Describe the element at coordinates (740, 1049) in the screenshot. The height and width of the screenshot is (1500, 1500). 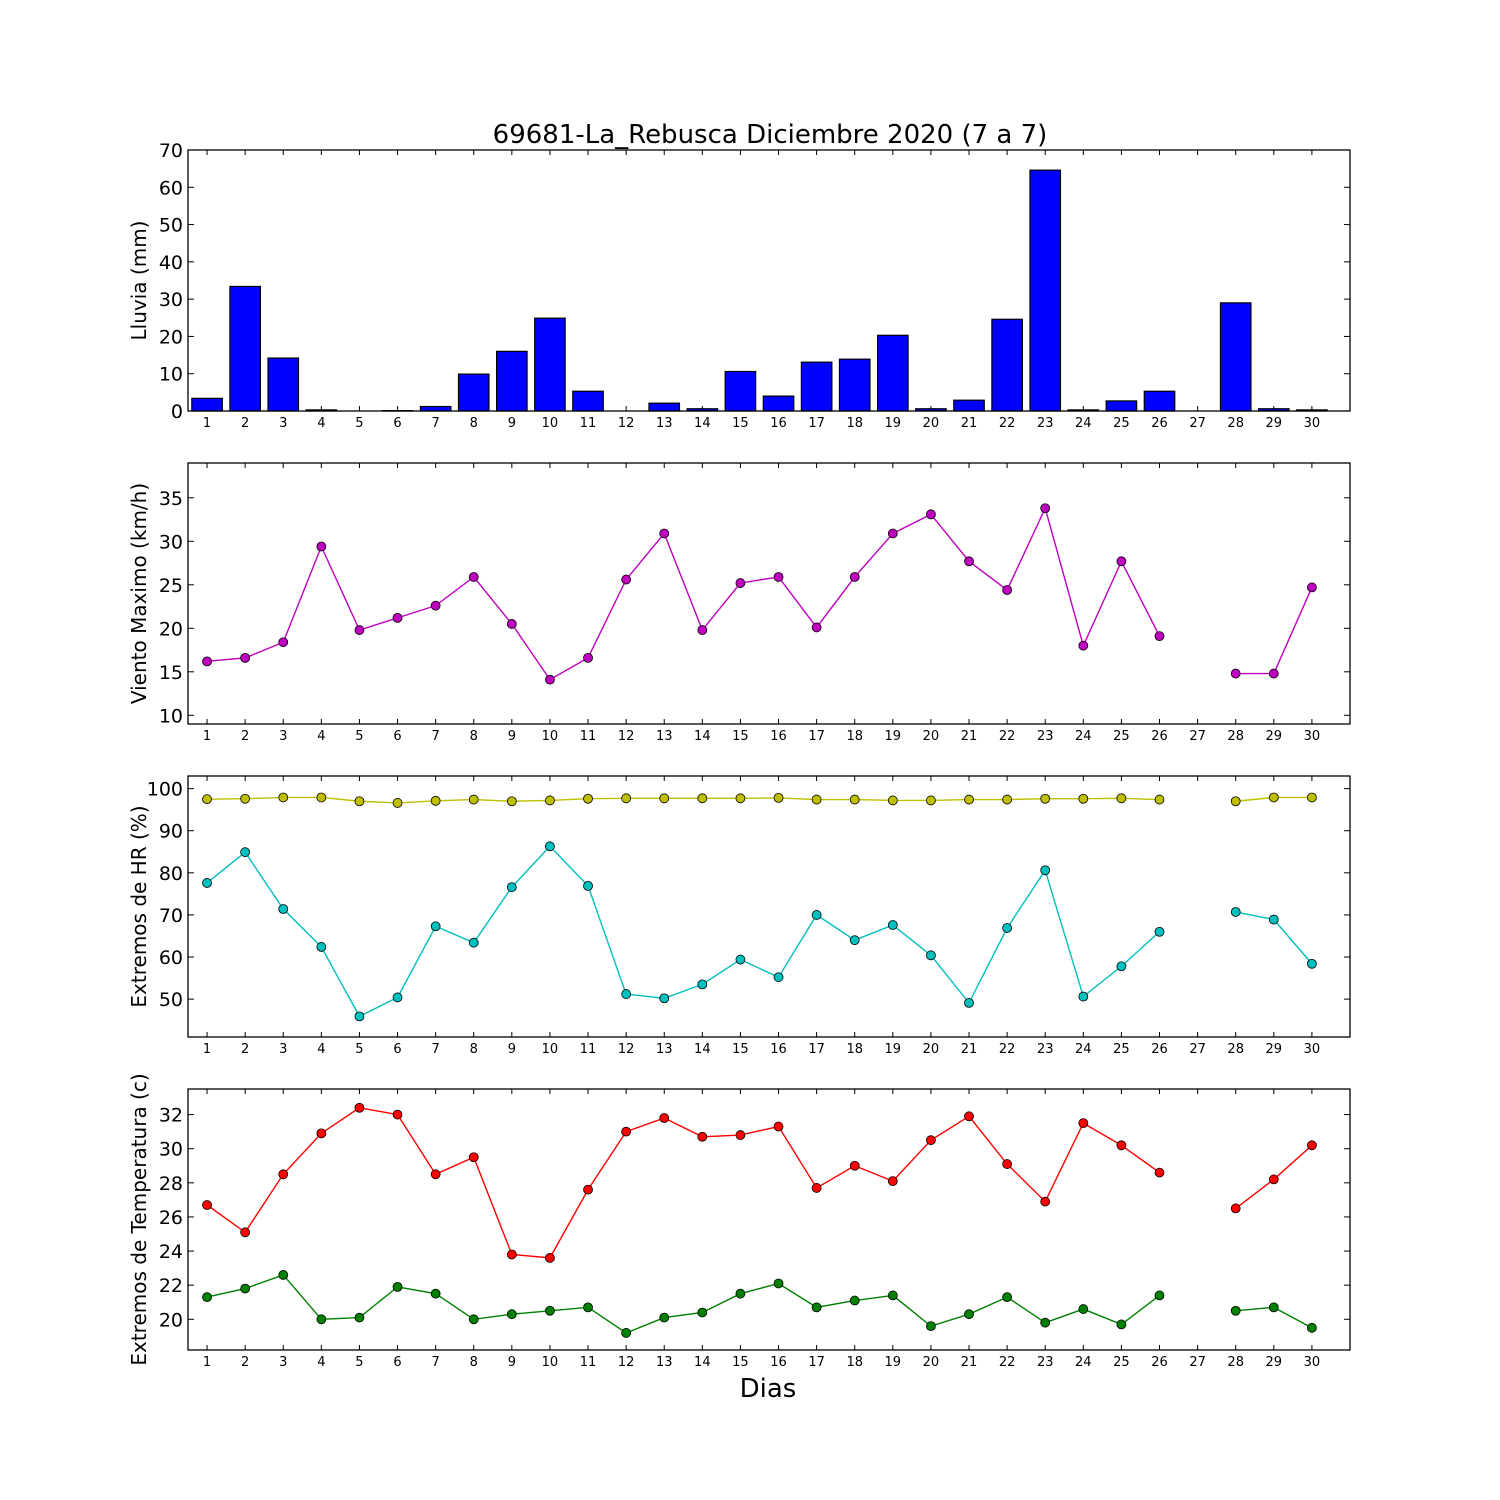
I see `x-tick-label: 15` at that location.